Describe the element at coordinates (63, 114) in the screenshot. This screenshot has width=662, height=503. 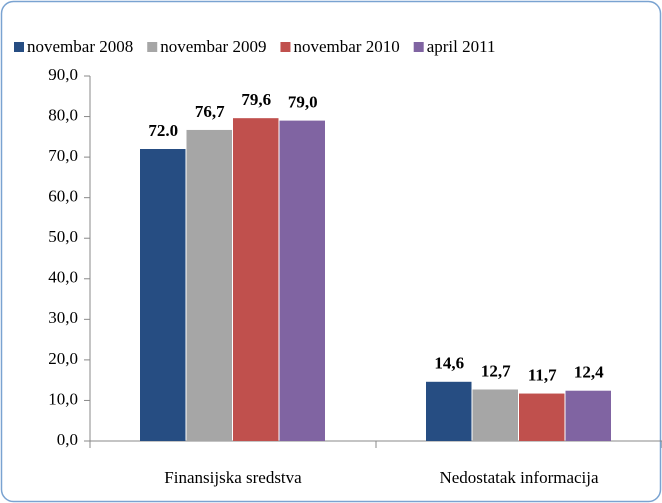
I see `y-tick-label: 80,0` at that location.